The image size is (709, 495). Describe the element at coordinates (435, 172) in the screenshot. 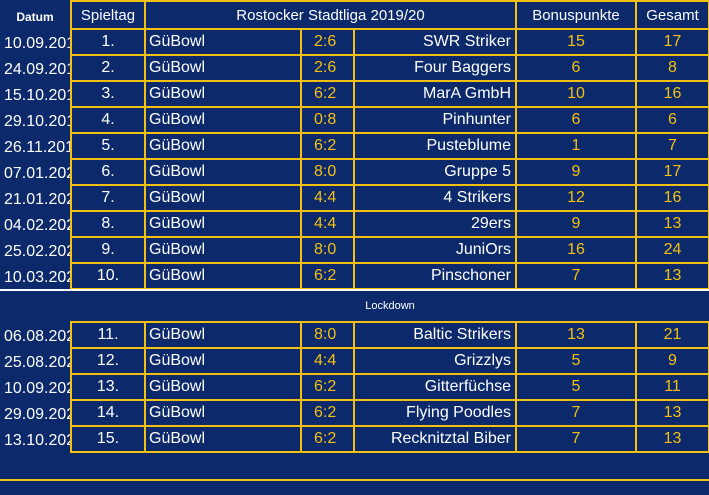

I see `opponent-team: Gruppe 5` at that location.